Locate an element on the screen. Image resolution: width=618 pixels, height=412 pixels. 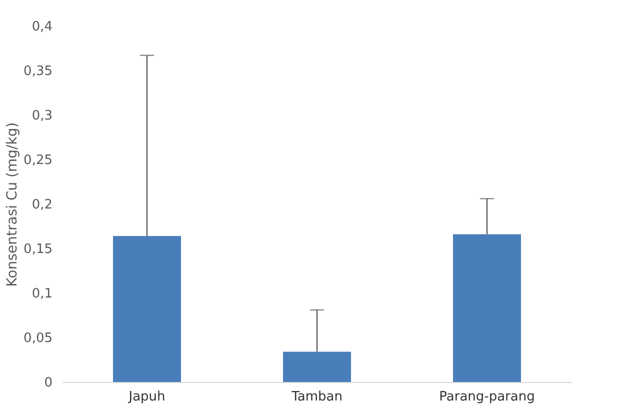
y-tick-label: 0,25 is located at coordinates (38, 160).